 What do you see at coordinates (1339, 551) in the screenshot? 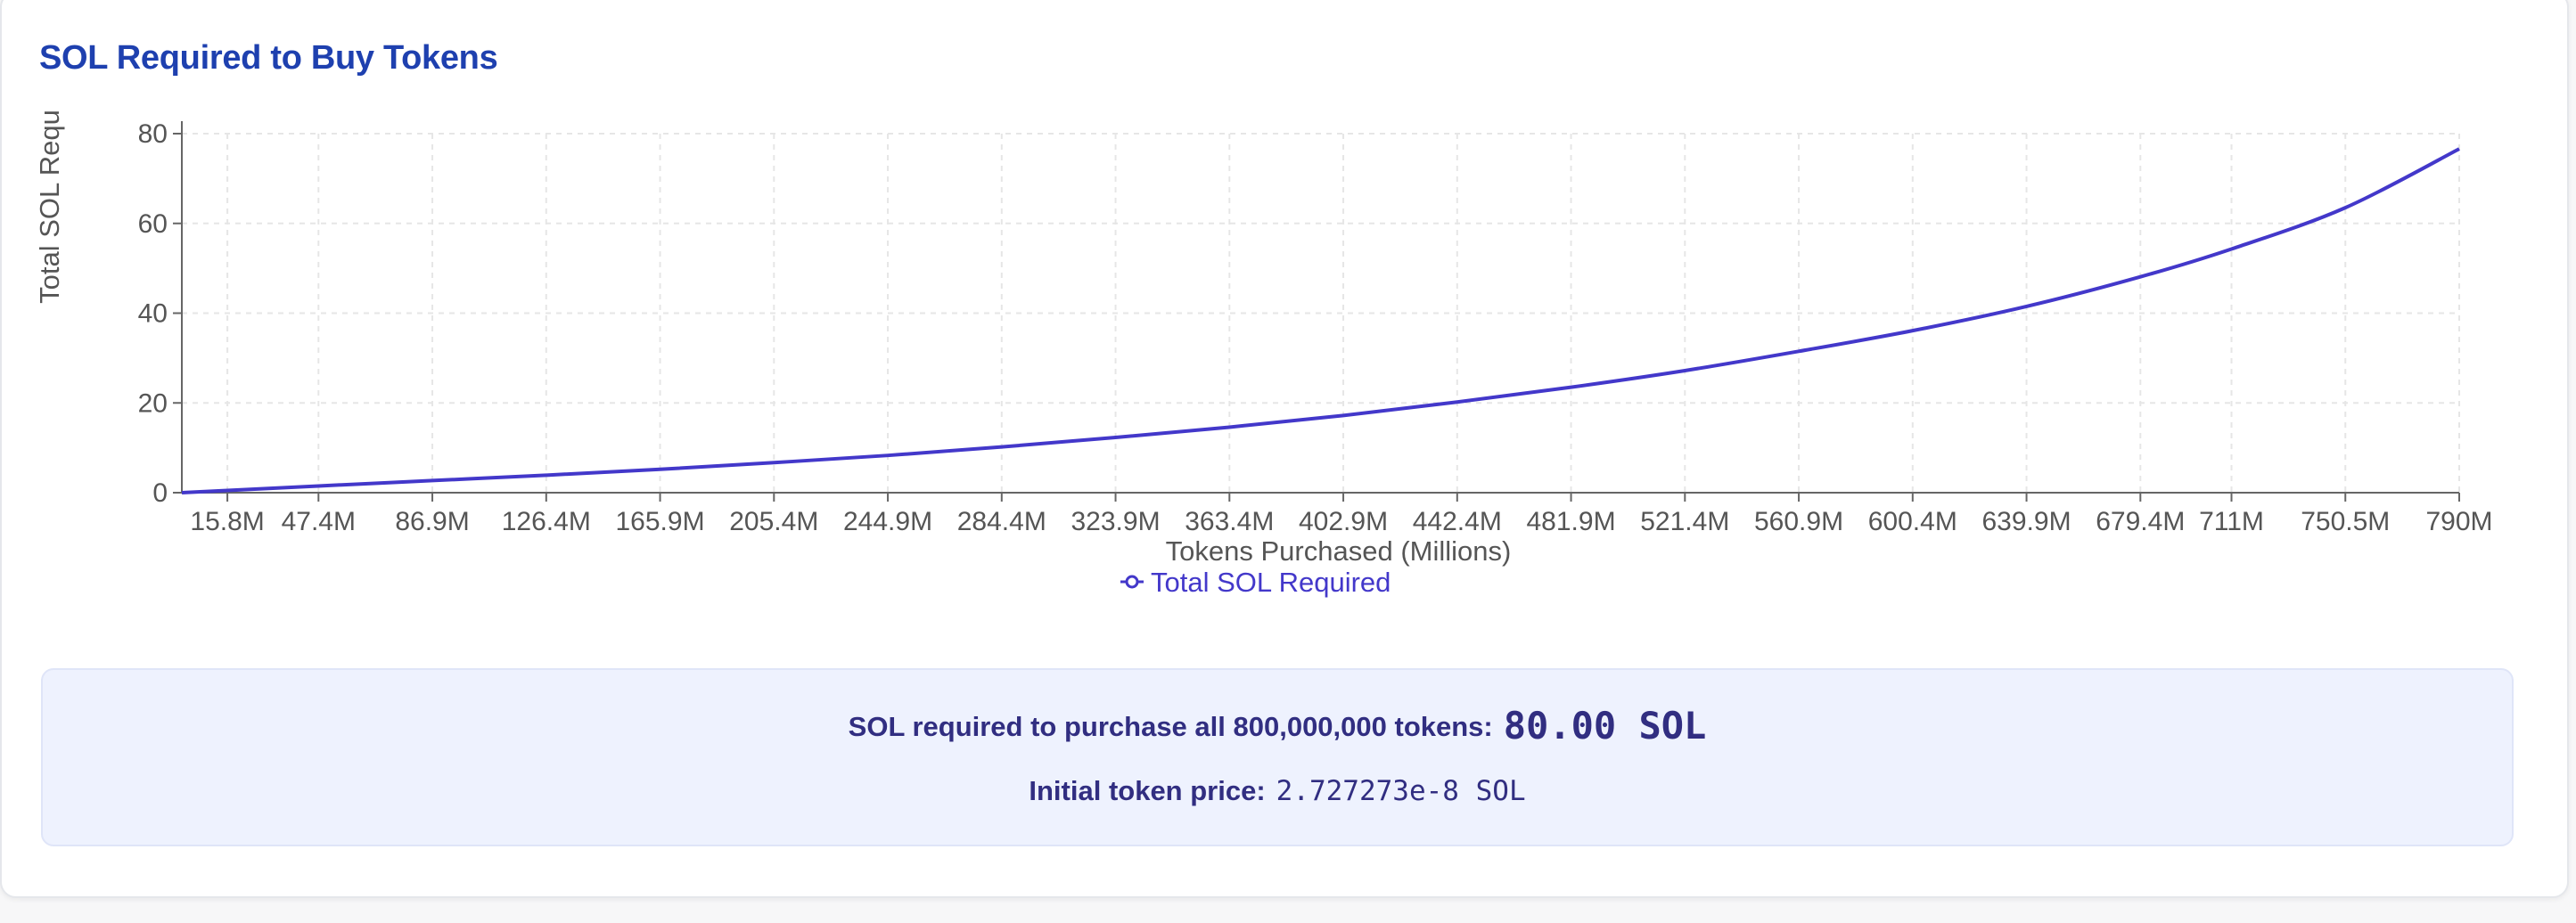
I see `x-axis-title: Tokens Purchased (Millions)` at bounding box center [1339, 551].